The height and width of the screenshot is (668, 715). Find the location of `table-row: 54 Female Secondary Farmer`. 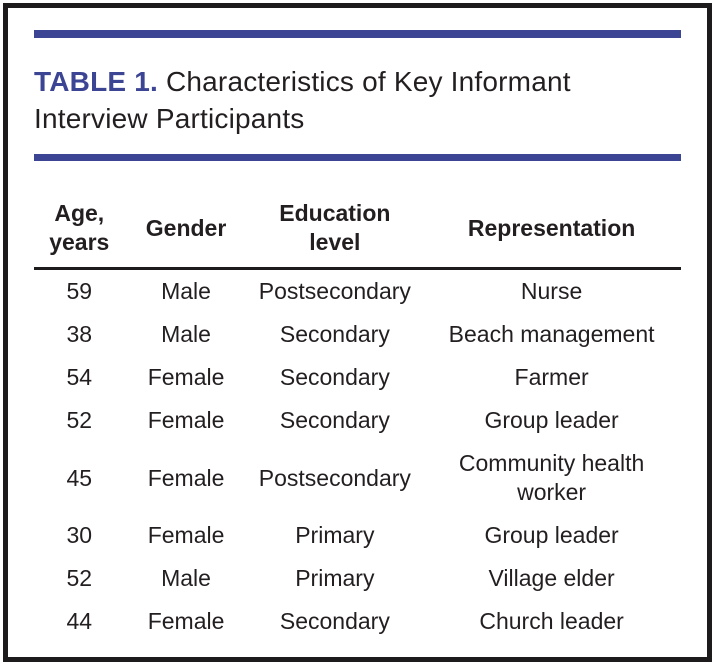

table-row: 54 Female Secondary Farmer is located at coordinates (357, 377).